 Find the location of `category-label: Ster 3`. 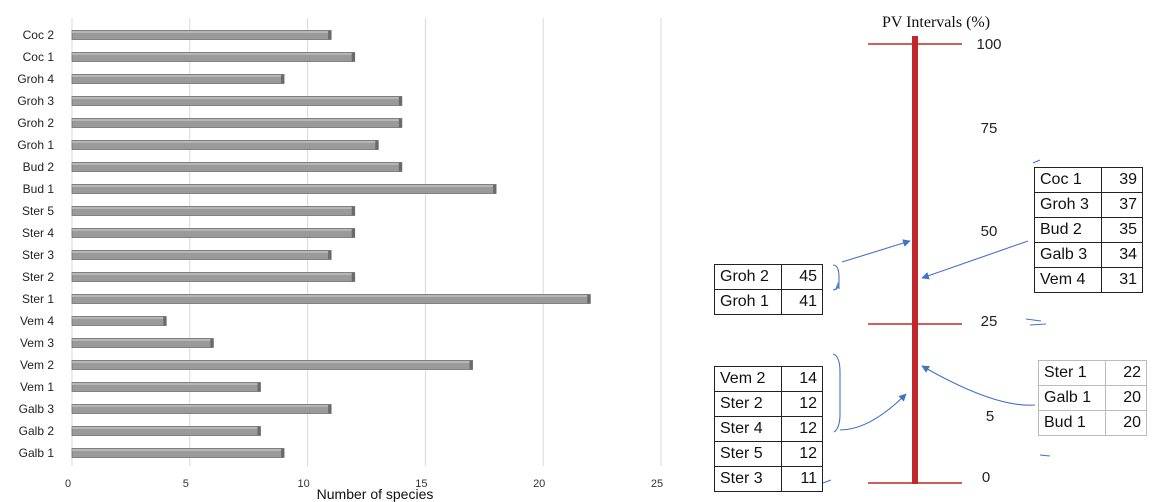

category-label: Ster 3 is located at coordinates (38, 255).